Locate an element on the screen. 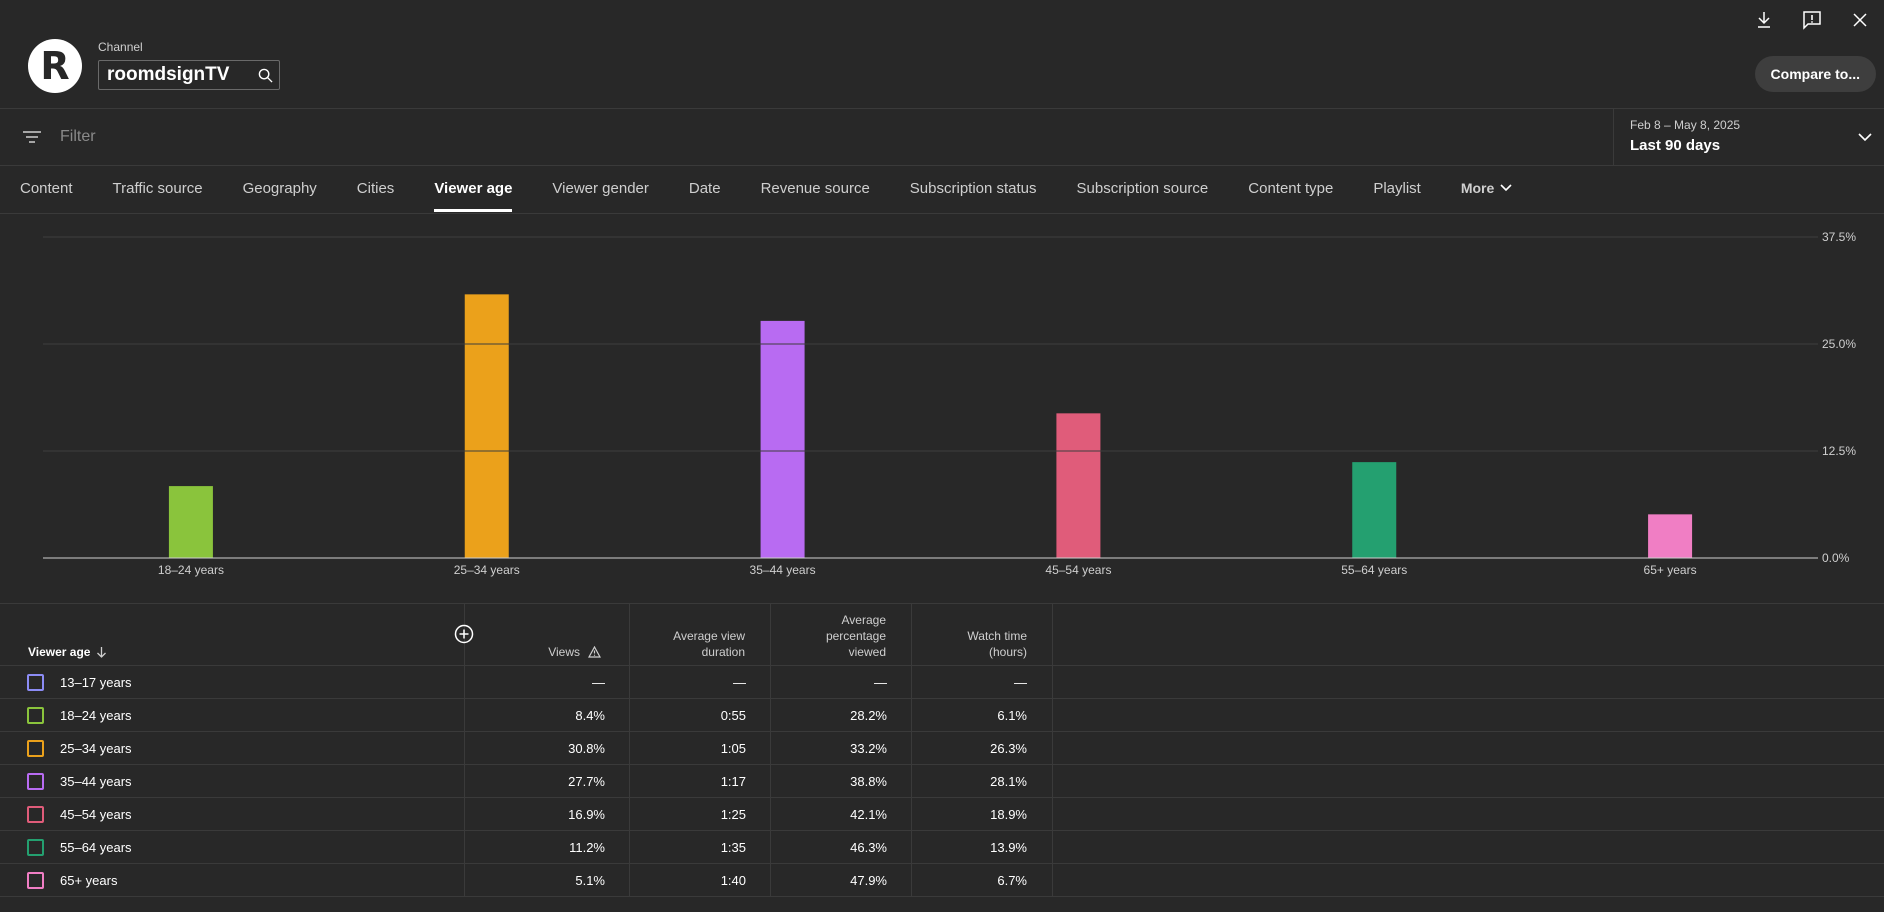 The height and width of the screenshot is (912, 1884). header-apv-line3: viewed is located at coordinates (867, 652).